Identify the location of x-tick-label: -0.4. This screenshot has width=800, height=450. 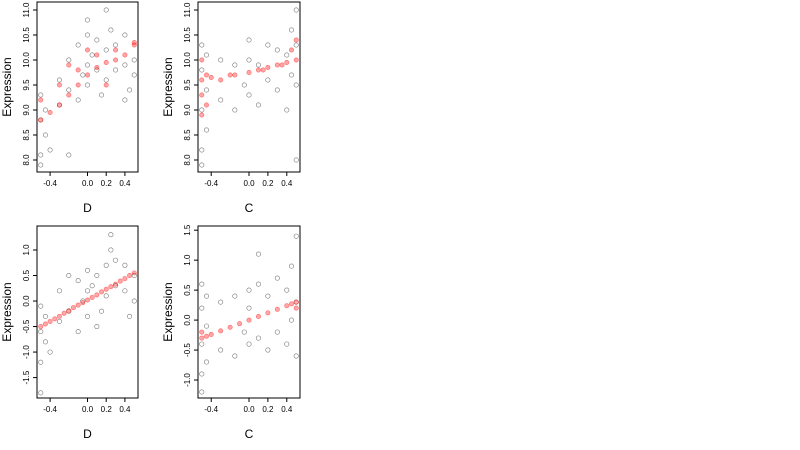
(211, 409).